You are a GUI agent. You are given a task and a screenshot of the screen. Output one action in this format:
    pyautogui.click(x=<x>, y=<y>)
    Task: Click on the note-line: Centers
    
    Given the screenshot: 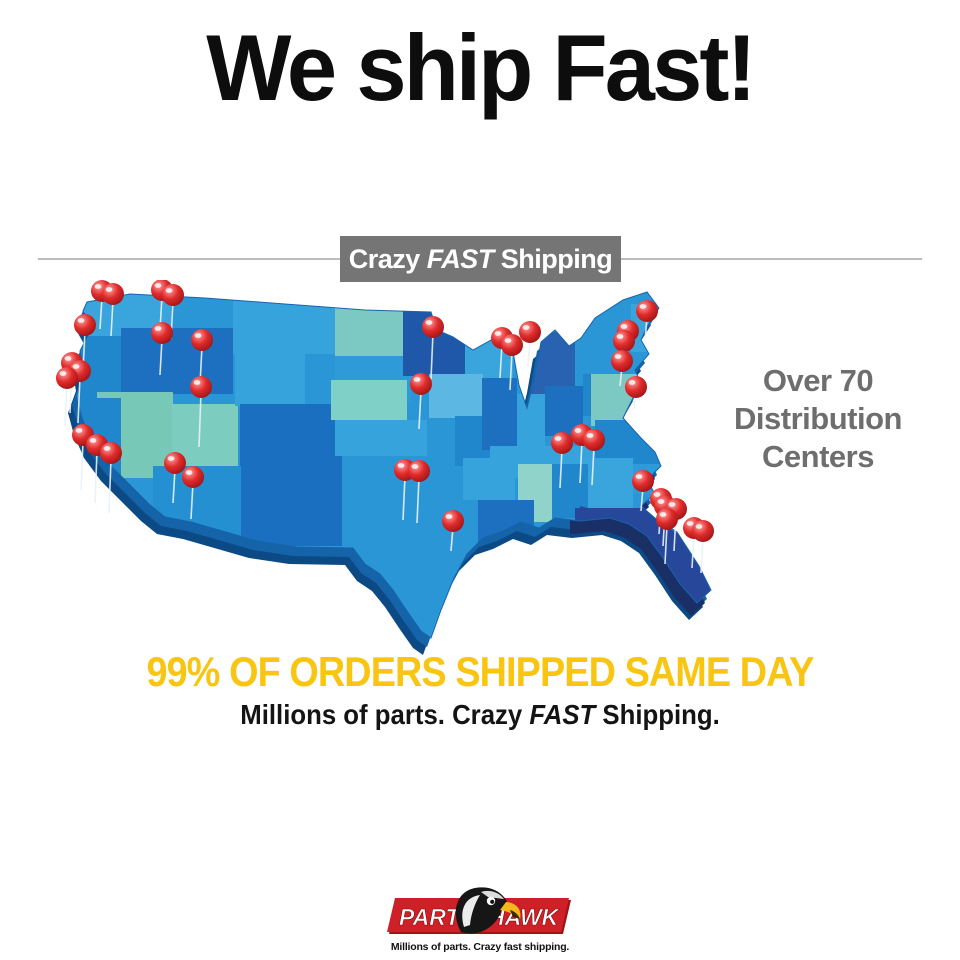 What is the action you would take?
    pyautogui.click(x=818, y=456)
    